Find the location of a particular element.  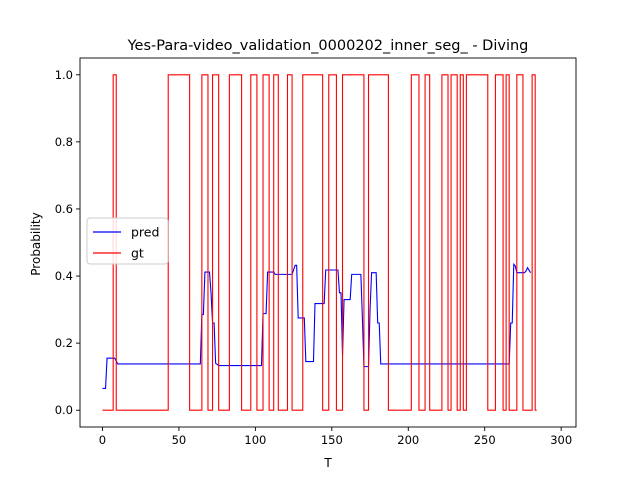

x-tick-label: 0 is located at coordinates (102, 440).